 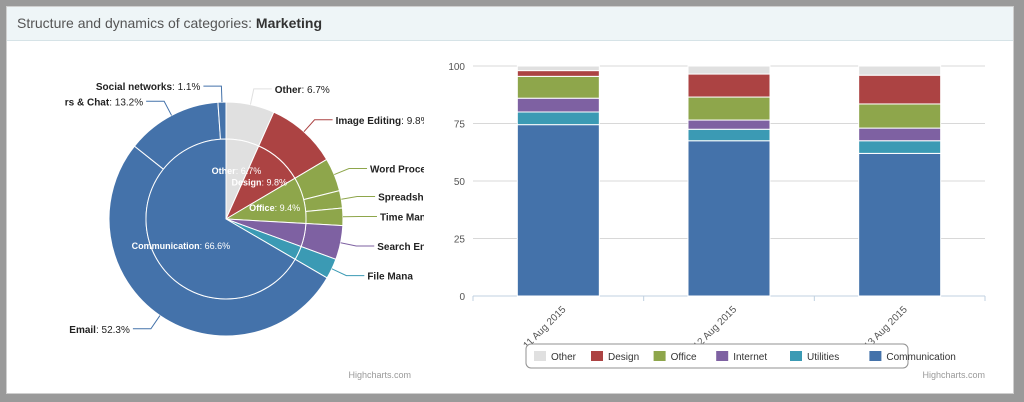 I want to click on connector-other, so click(x=260, y=96).